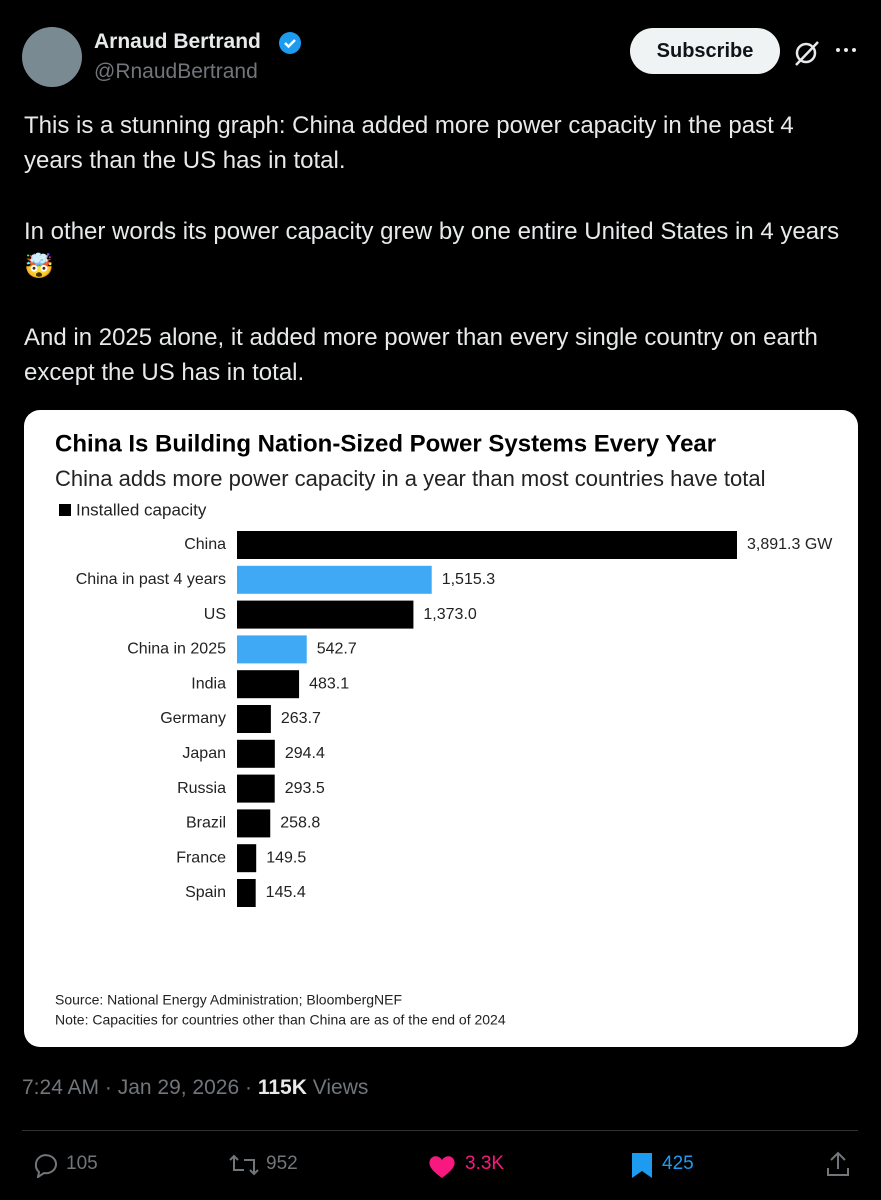 The width and height of the screenshot is (881, 1200). What do you see at coordinates (440, 1130) in the screenshot?
I see `divider` at bounding box center [440, 1130].